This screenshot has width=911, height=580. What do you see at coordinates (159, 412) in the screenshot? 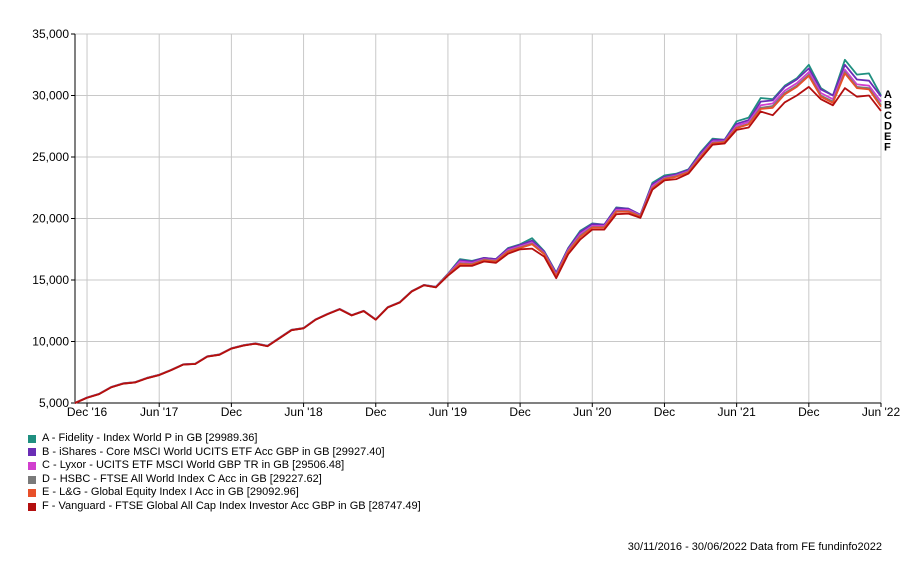
I see `x-tick-label: Jun '17` at bounding box center [159, 412].